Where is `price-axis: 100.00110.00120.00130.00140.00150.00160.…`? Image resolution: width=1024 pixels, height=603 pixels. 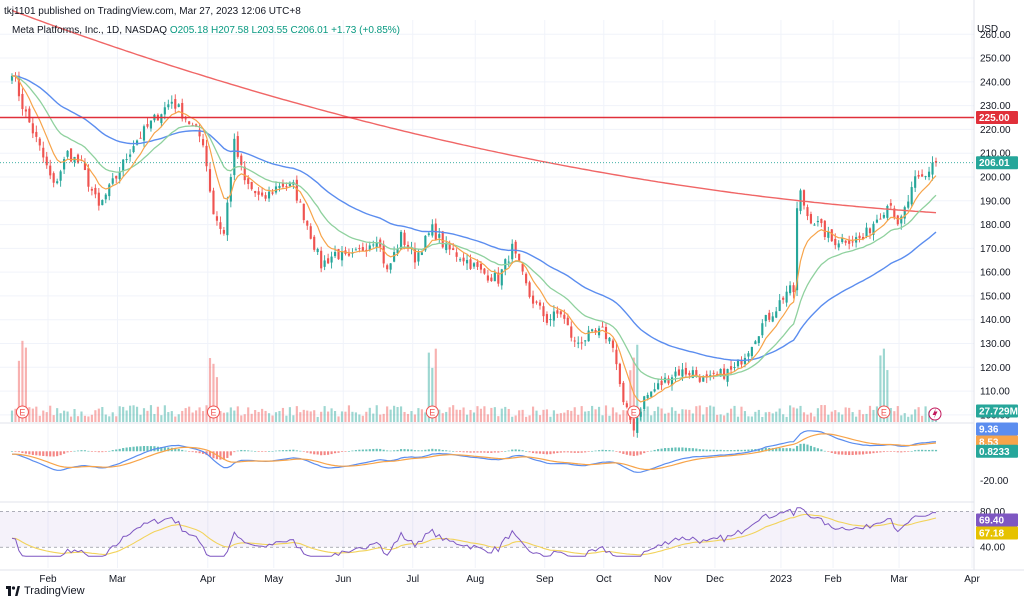
price-axis: 100.00110.00120.00130.00140.00150.00160.… is located at coordinates (995, 292).